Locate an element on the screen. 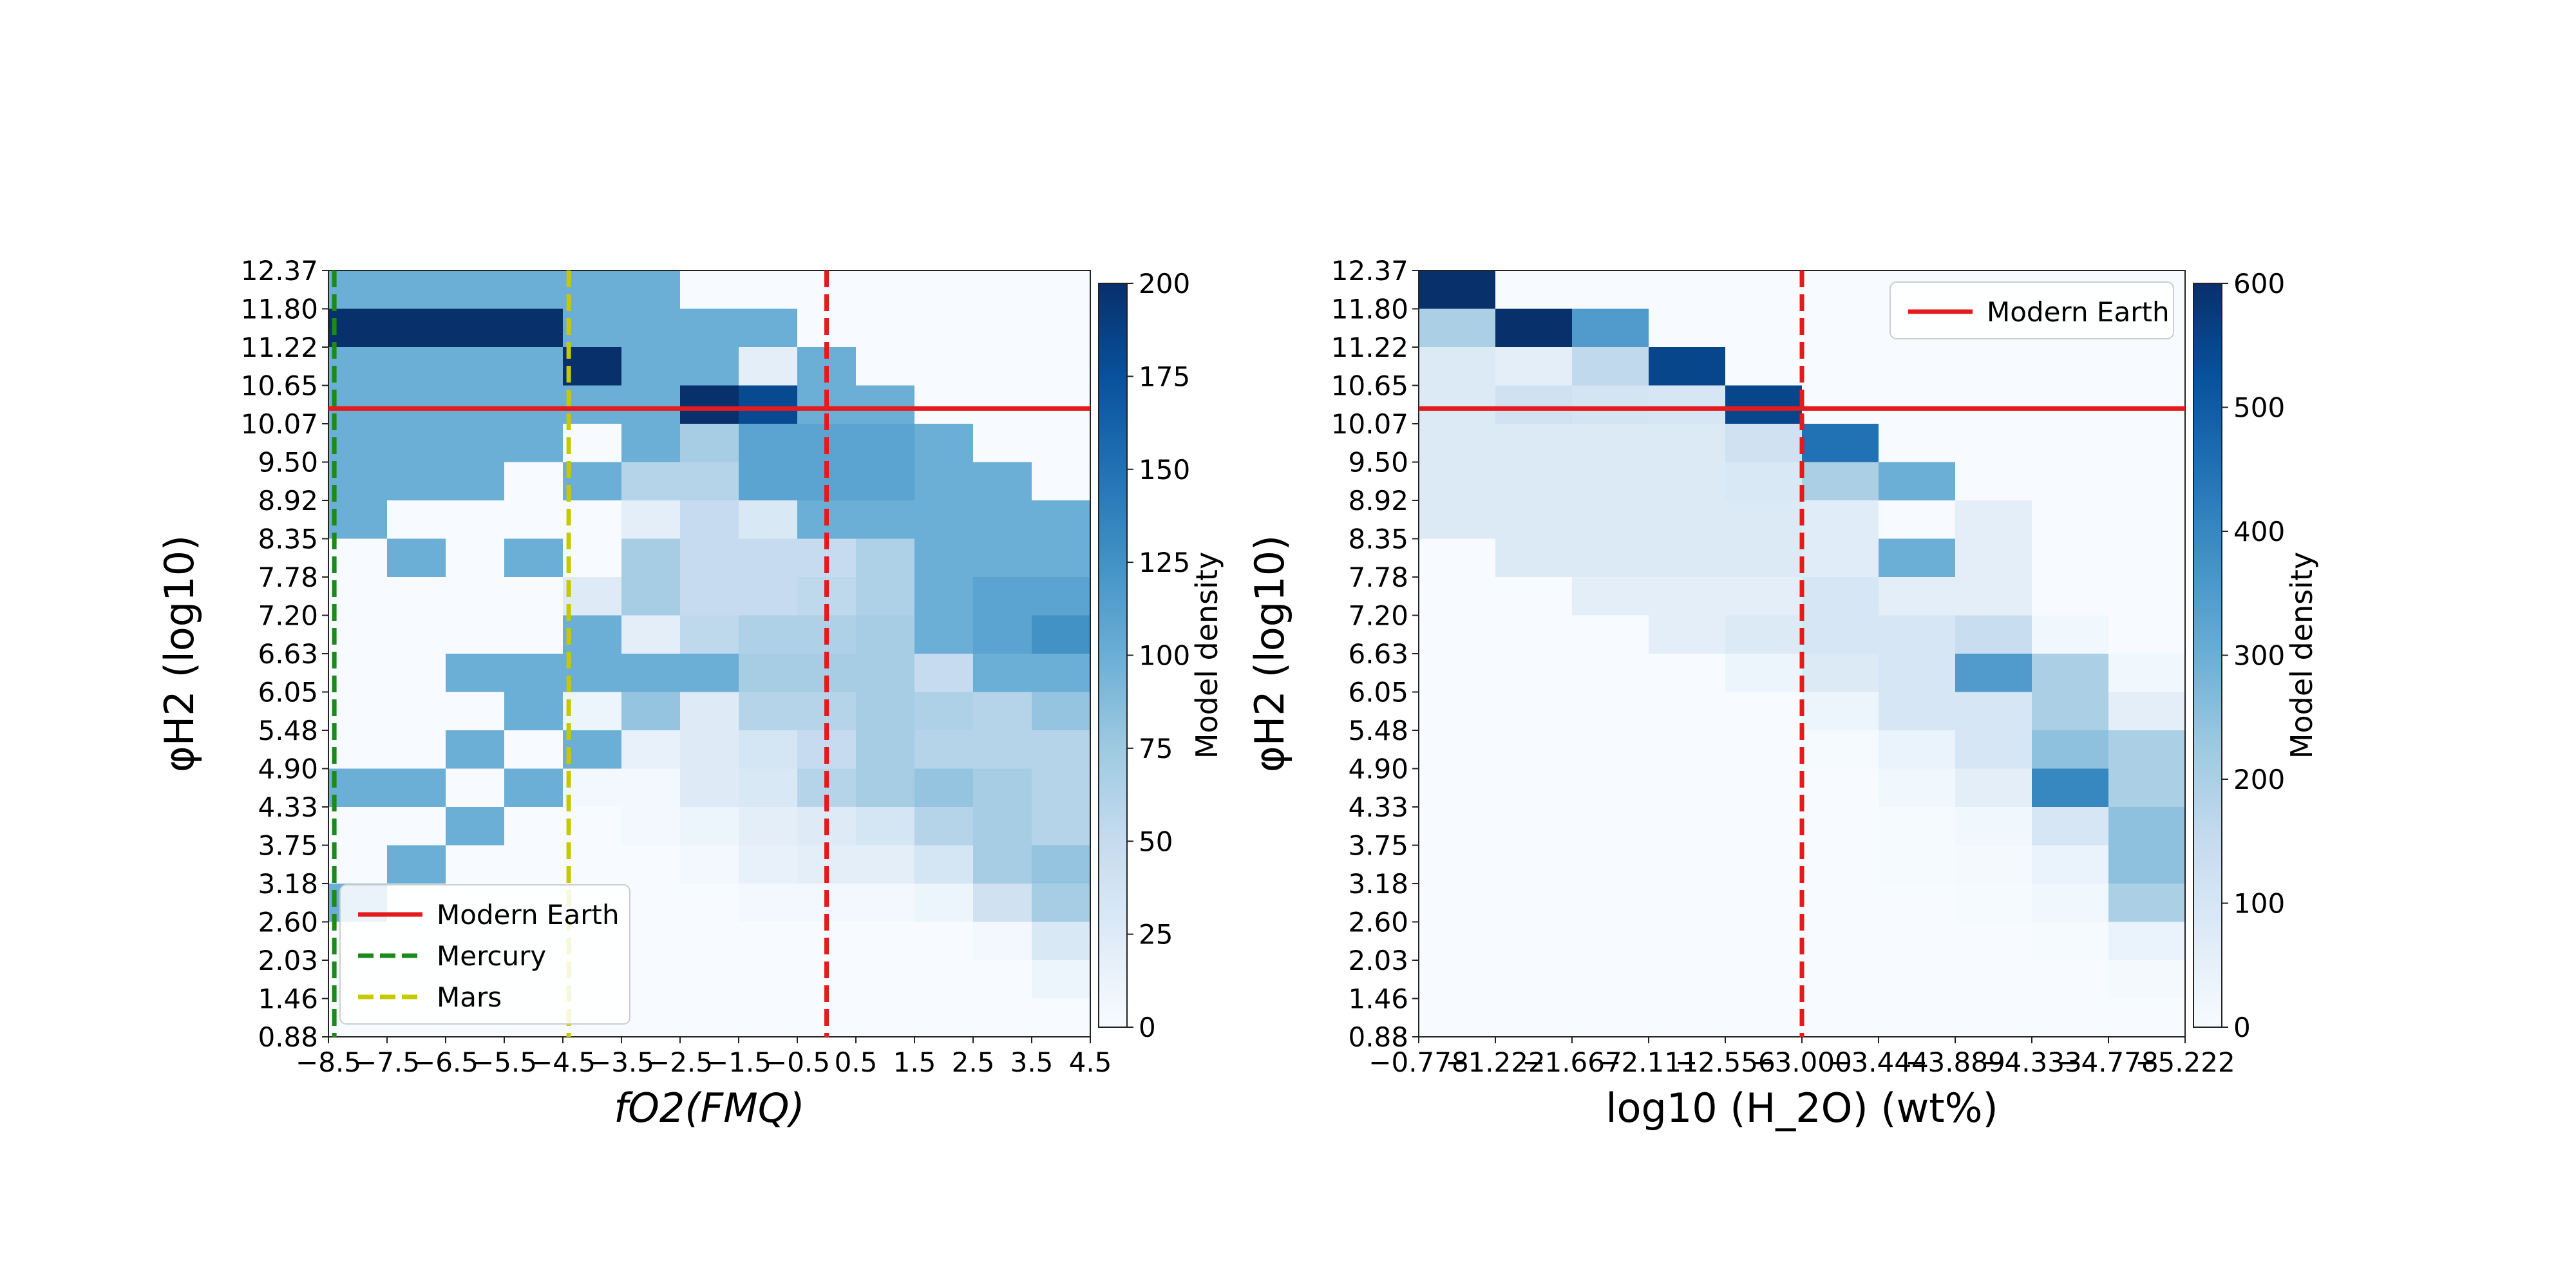  y-tick-label: 3.75 is located at coordinates (288, 846).